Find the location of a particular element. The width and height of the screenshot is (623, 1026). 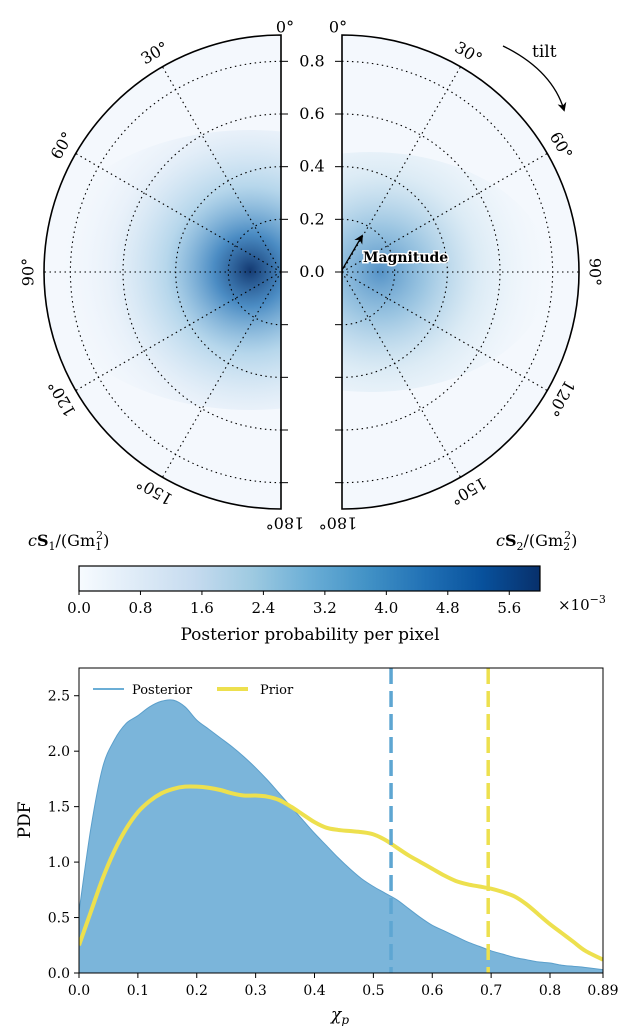

x-axis-label: χp is located at coordinates (339, 1015).